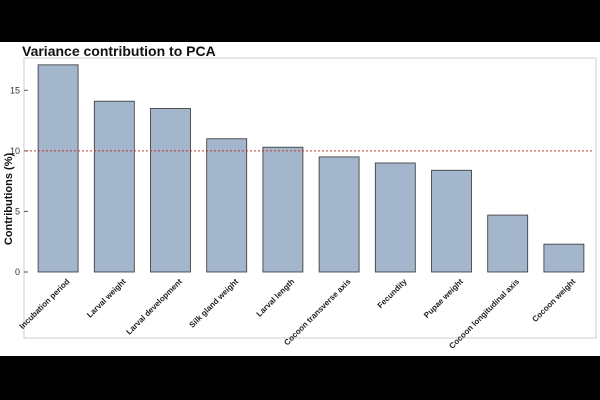  What do you see at coordinates (553, 300) in the screenshot?
I see `x-tick-label: Cocoon weight` at bounding box center [553, 300].